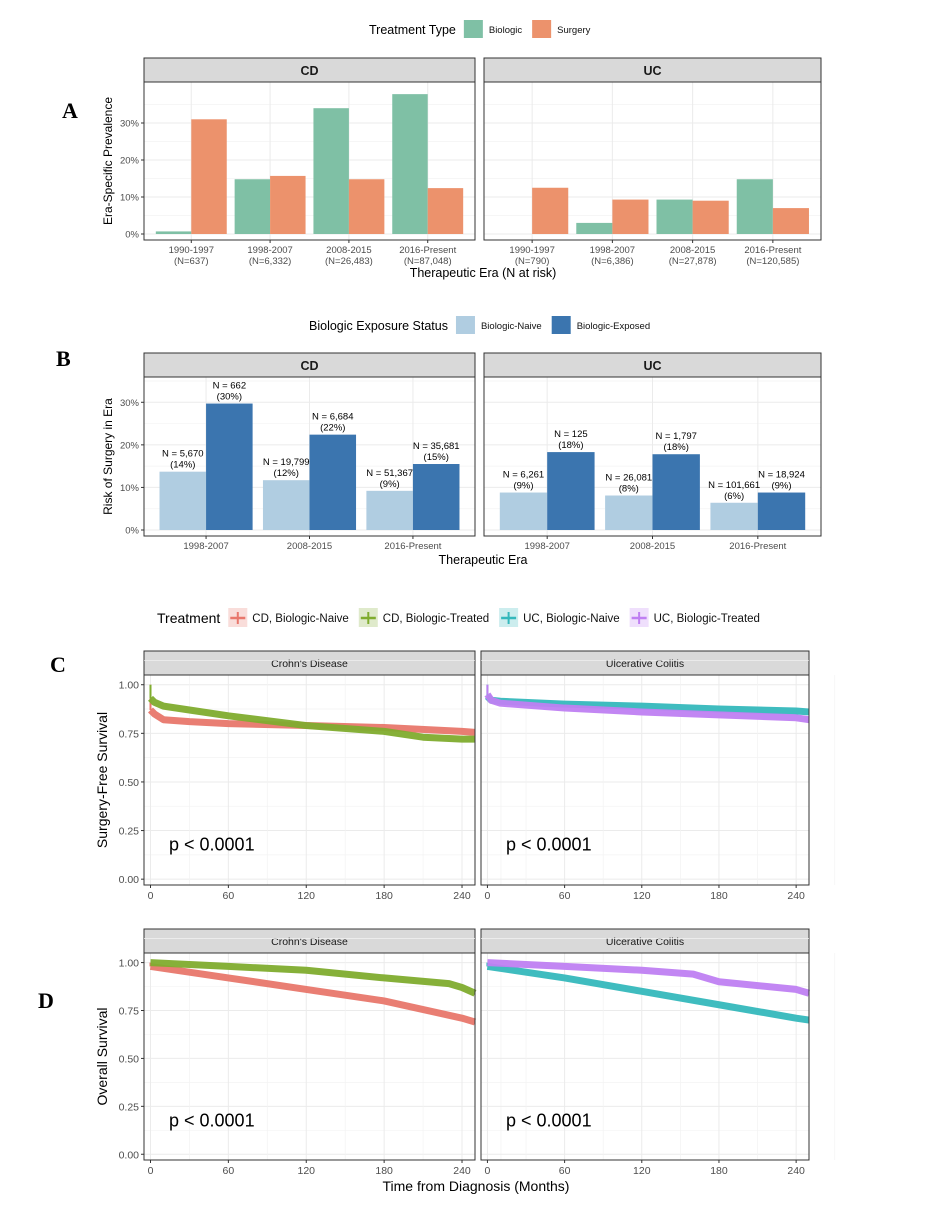 This screenshot has height=1222, width=926. Describe the element at coordinates (574, 30) in the screenshot. I see `legend-label: Surgery` at that location.